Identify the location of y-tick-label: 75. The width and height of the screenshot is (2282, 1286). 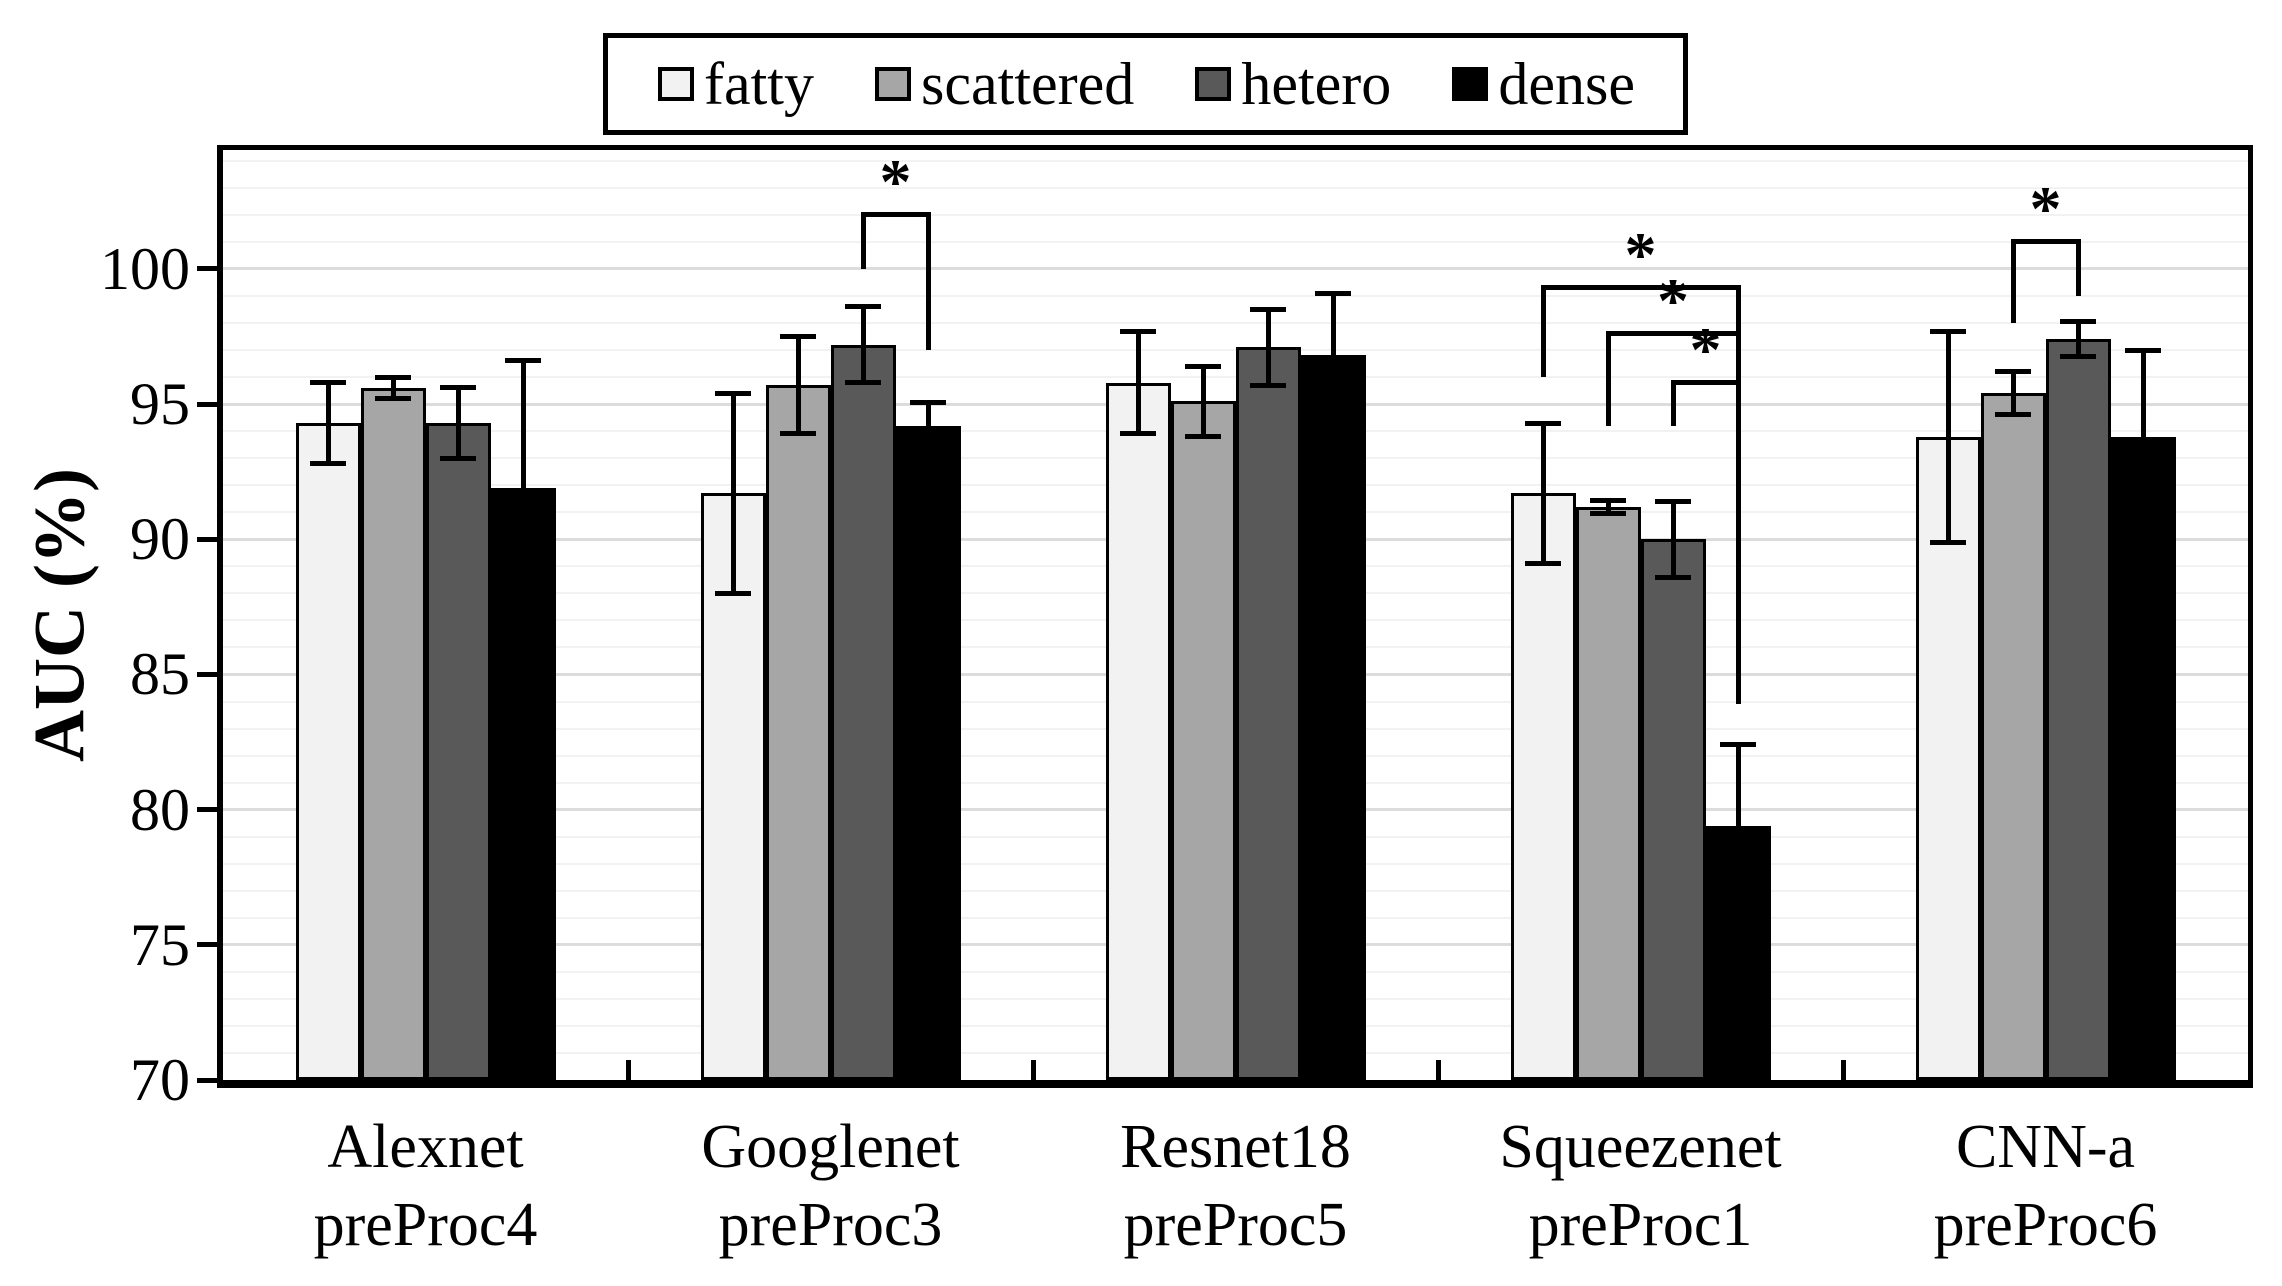
(160, 944).